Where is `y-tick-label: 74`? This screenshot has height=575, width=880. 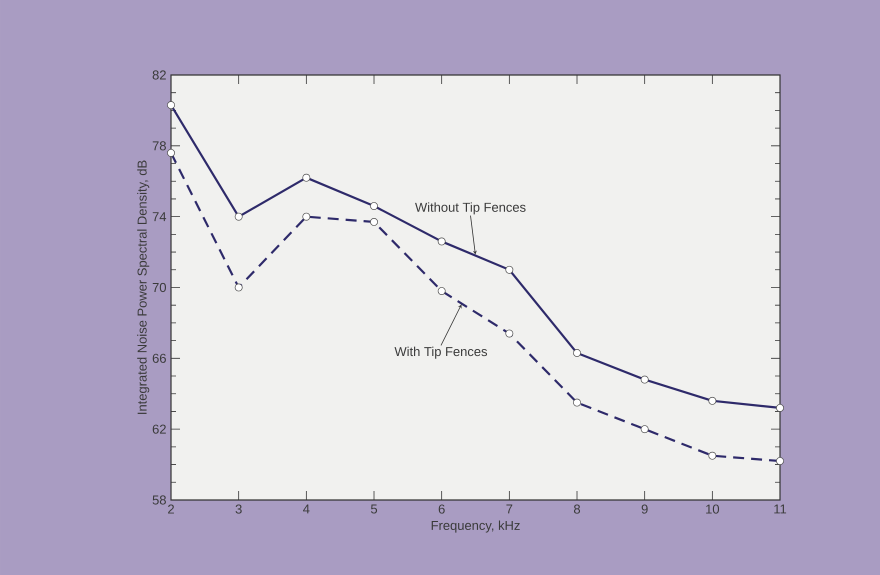 y-tick-label: 74 is located at coordinates (159, 217).